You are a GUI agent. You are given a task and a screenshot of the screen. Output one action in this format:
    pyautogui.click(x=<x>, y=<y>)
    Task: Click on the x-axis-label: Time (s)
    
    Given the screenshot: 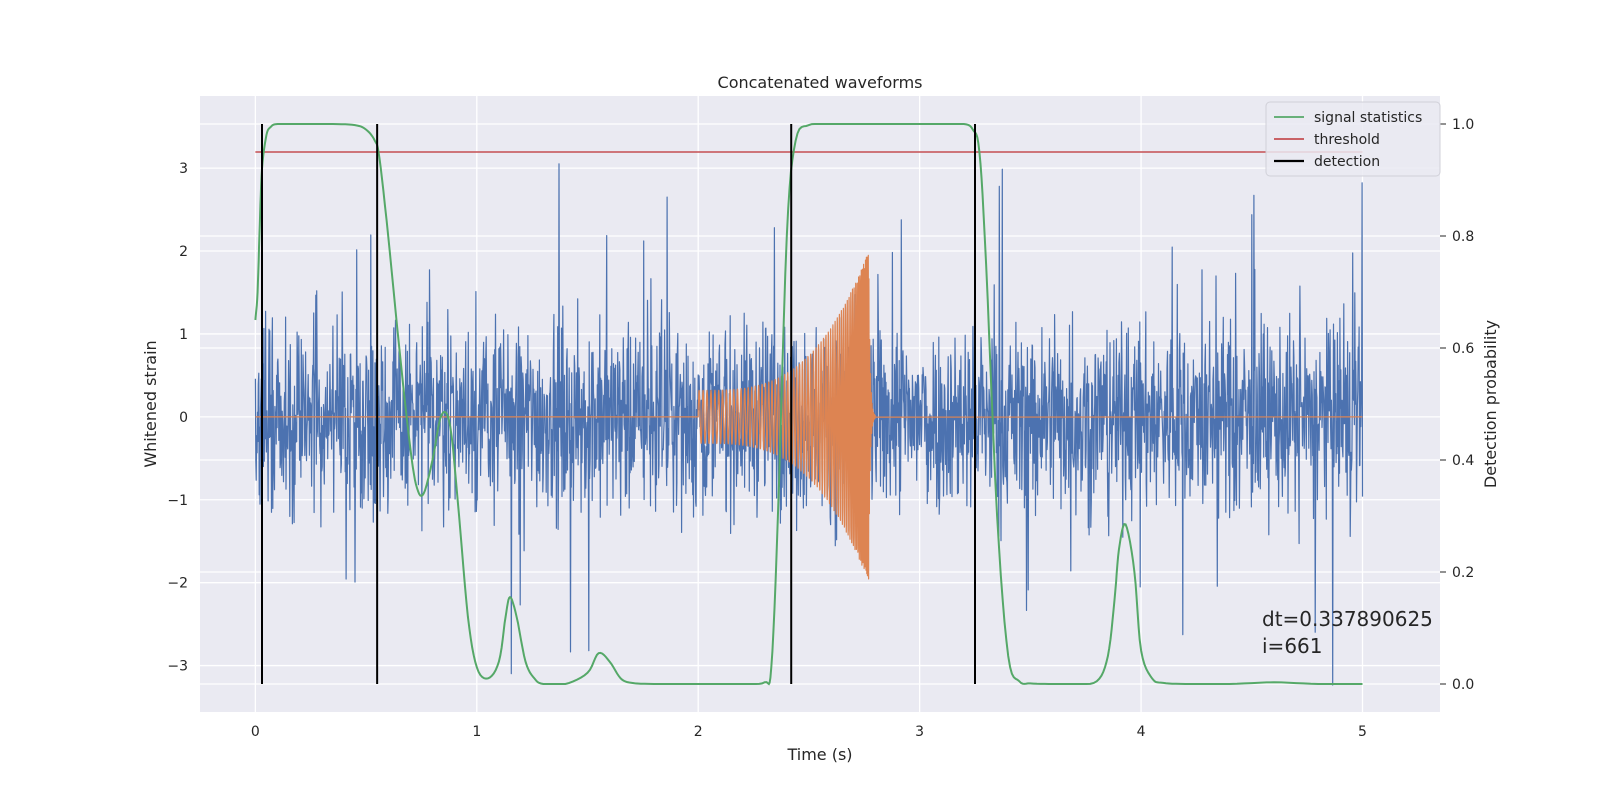 What is the action you would take?
    pyautogui.click(x=819, y=754)
    